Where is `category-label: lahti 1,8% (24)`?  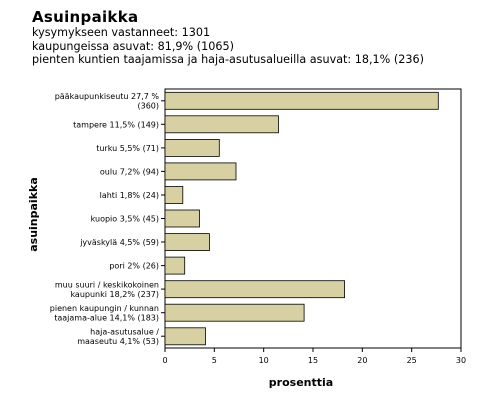
category-label: lahti 1,8% (24) is located at coordinates (129, 195).